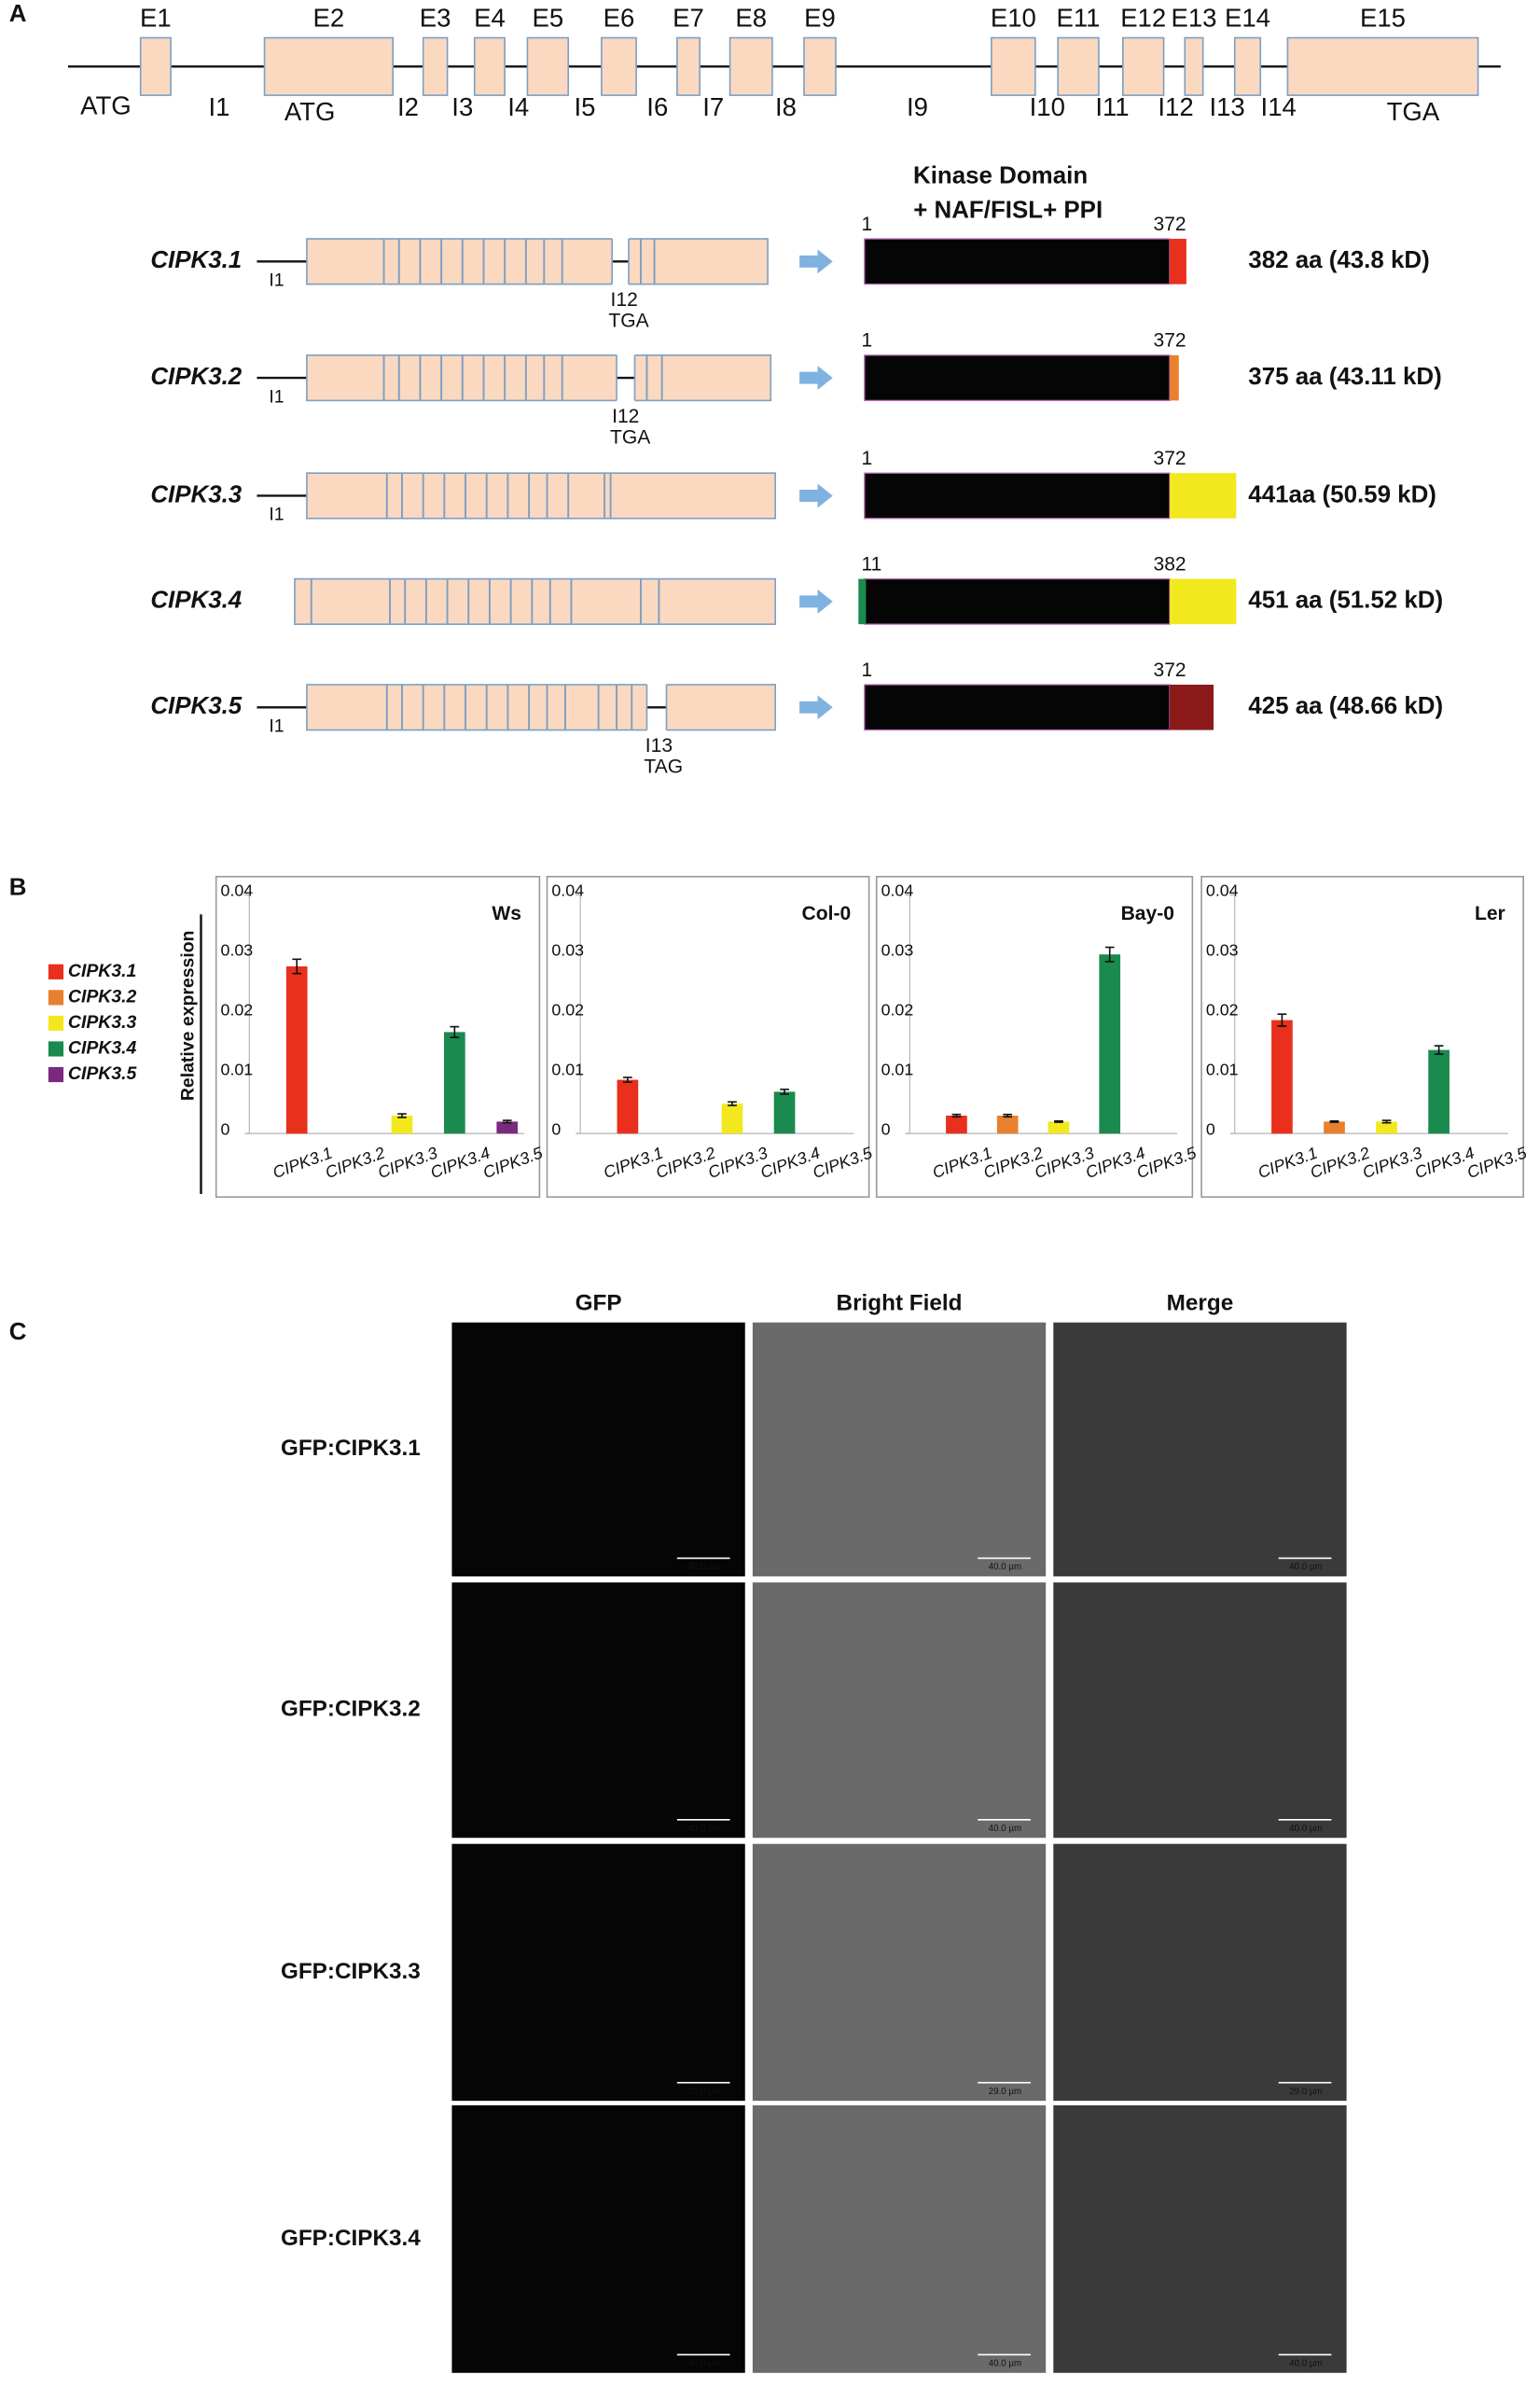 This screenshot has width=1540, height=2388. What do you see at coordinates (808, 495) in the screenshot?
I see `arrow-shaft` at bounding box center [808, 495].